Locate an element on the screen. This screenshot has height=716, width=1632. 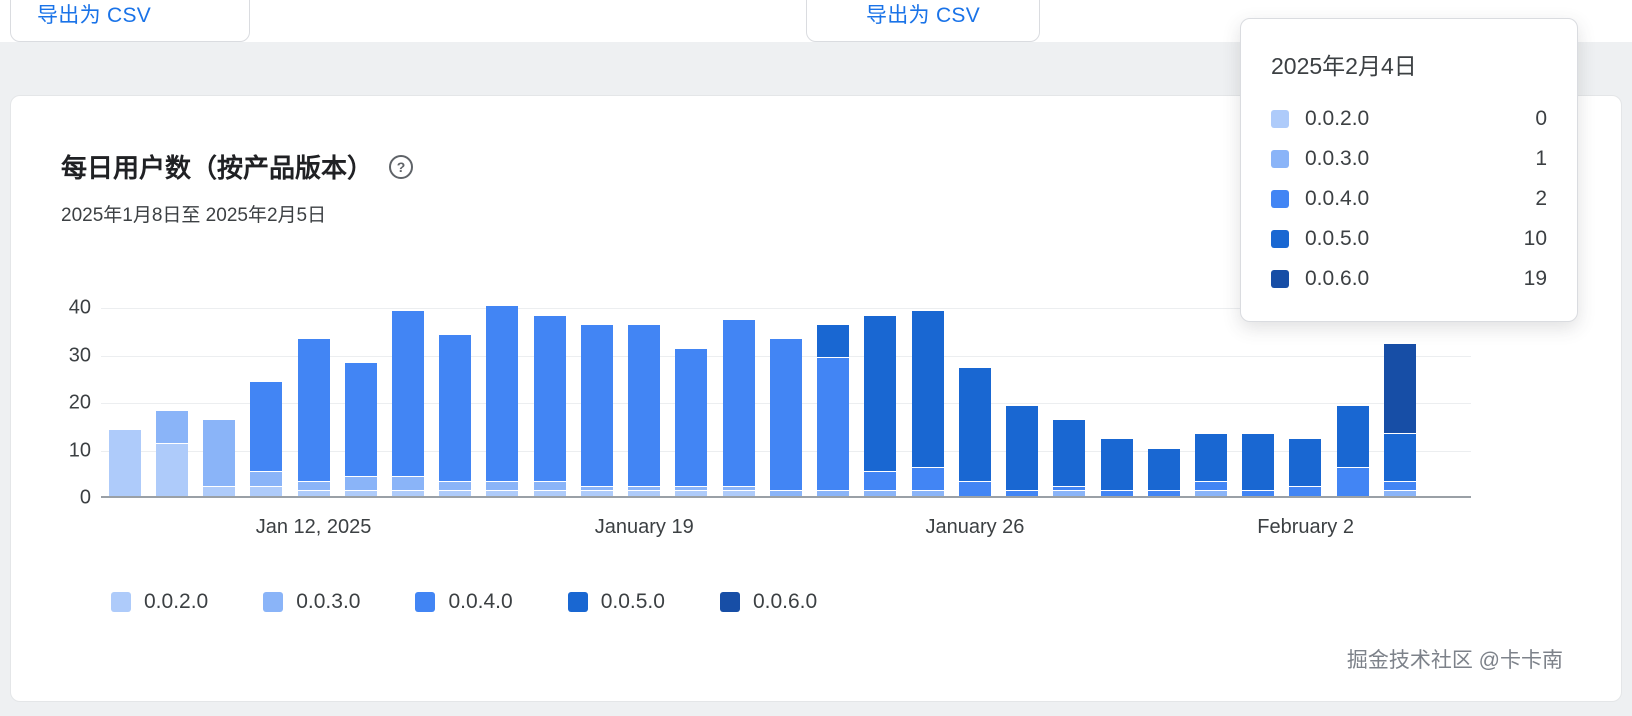
export-csv-button-left: 导出为 CSV is located at coordinates (94, 15).